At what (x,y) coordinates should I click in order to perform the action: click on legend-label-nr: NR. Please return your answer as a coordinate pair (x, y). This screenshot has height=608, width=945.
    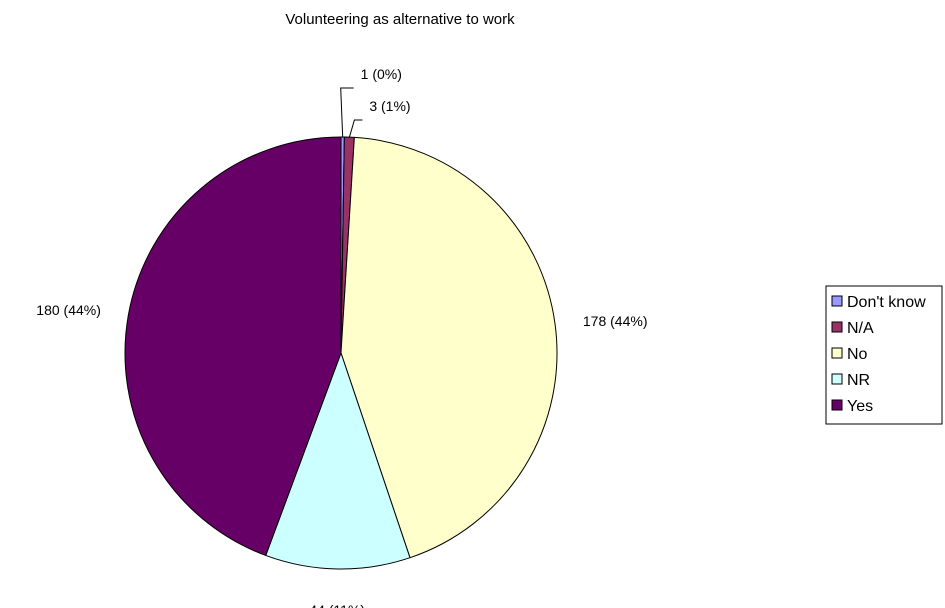
    Looking at the image, I should click on (858, 380).